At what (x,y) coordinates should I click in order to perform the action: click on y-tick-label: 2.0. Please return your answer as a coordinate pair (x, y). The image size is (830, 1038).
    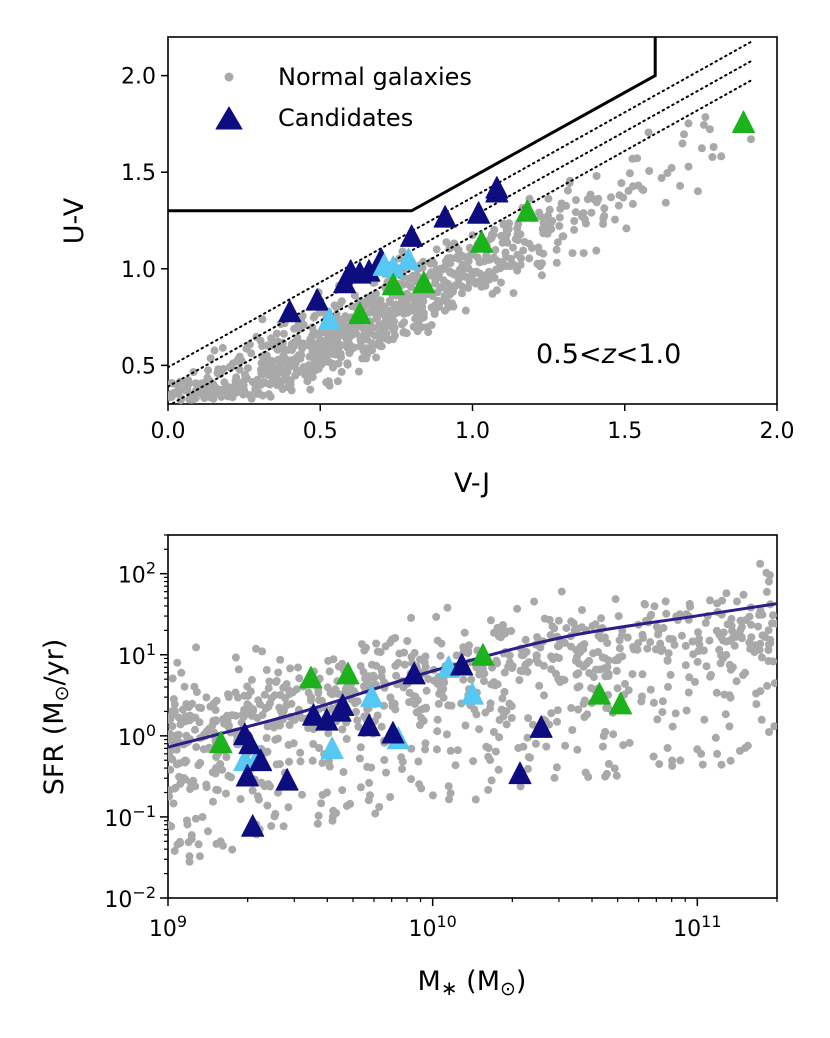
    Looking at the image, I should click on (138, 77).